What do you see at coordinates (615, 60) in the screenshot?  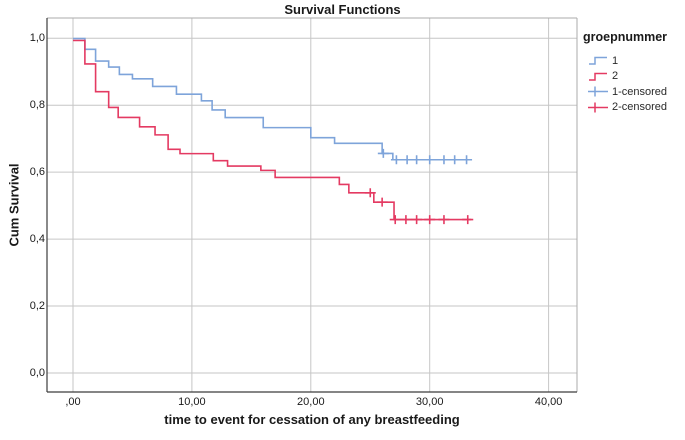 I see `legend-item-label: 1` at bounding box center [615, 60].